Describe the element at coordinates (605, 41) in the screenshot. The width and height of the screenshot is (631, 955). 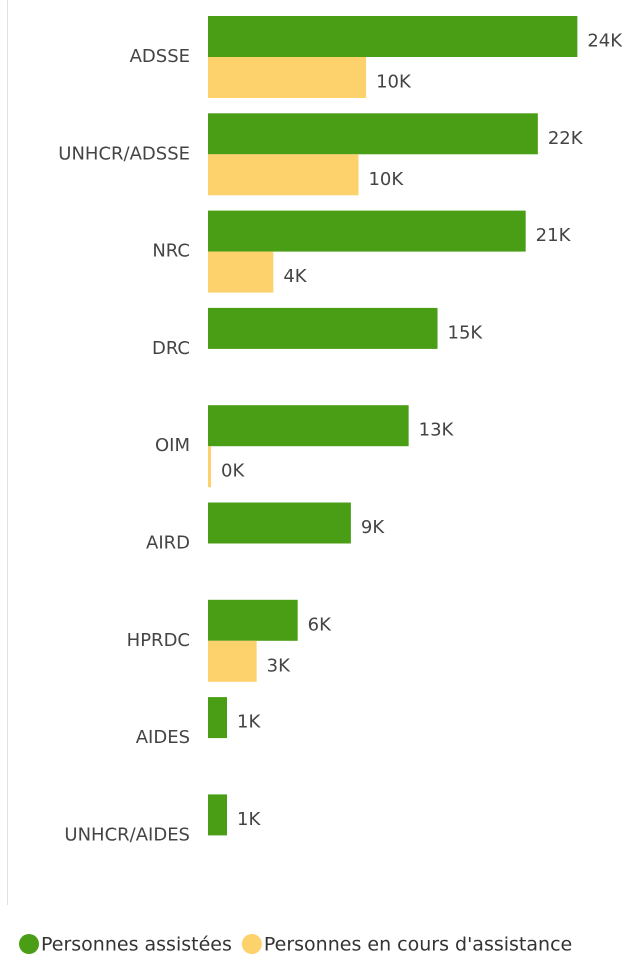
I see `data-label: 24K` at that location.